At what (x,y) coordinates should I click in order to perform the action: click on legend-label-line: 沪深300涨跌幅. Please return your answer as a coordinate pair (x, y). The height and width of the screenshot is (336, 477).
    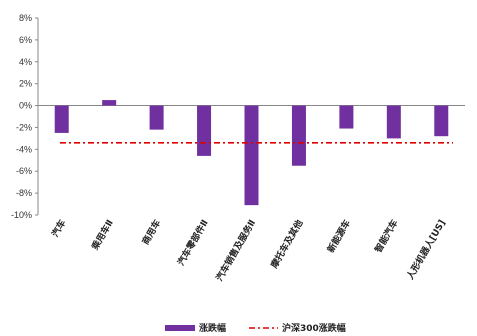
    Looking at the image, I should click on (314, 328).